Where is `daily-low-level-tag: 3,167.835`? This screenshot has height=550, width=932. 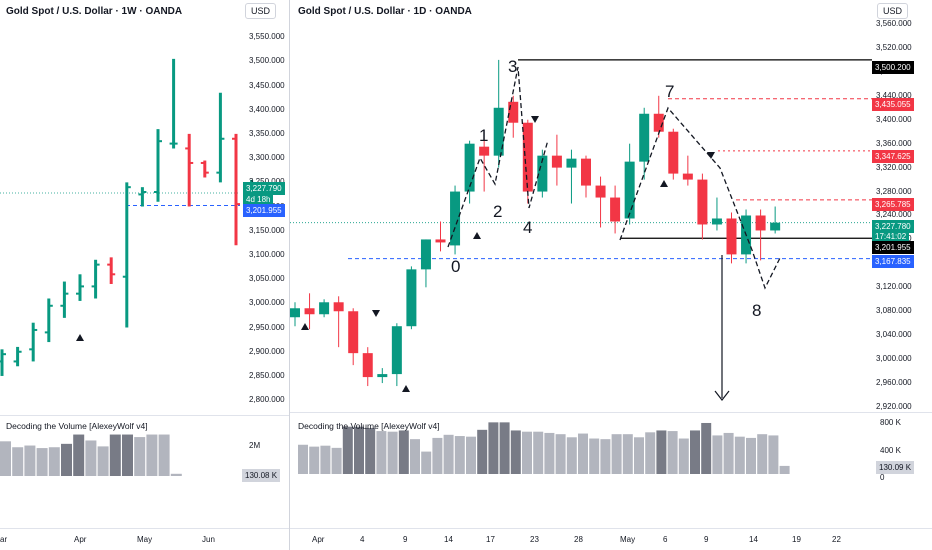 daily-low-level-tag: 3,167.835 is located at coordinates (893, 261).